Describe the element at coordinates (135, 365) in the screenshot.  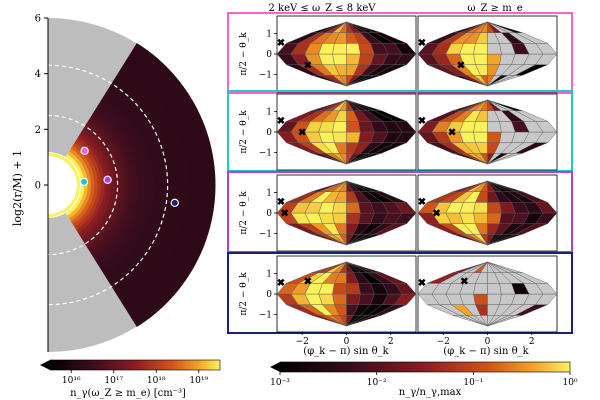
I see `density-colorbar-bar` at that location.